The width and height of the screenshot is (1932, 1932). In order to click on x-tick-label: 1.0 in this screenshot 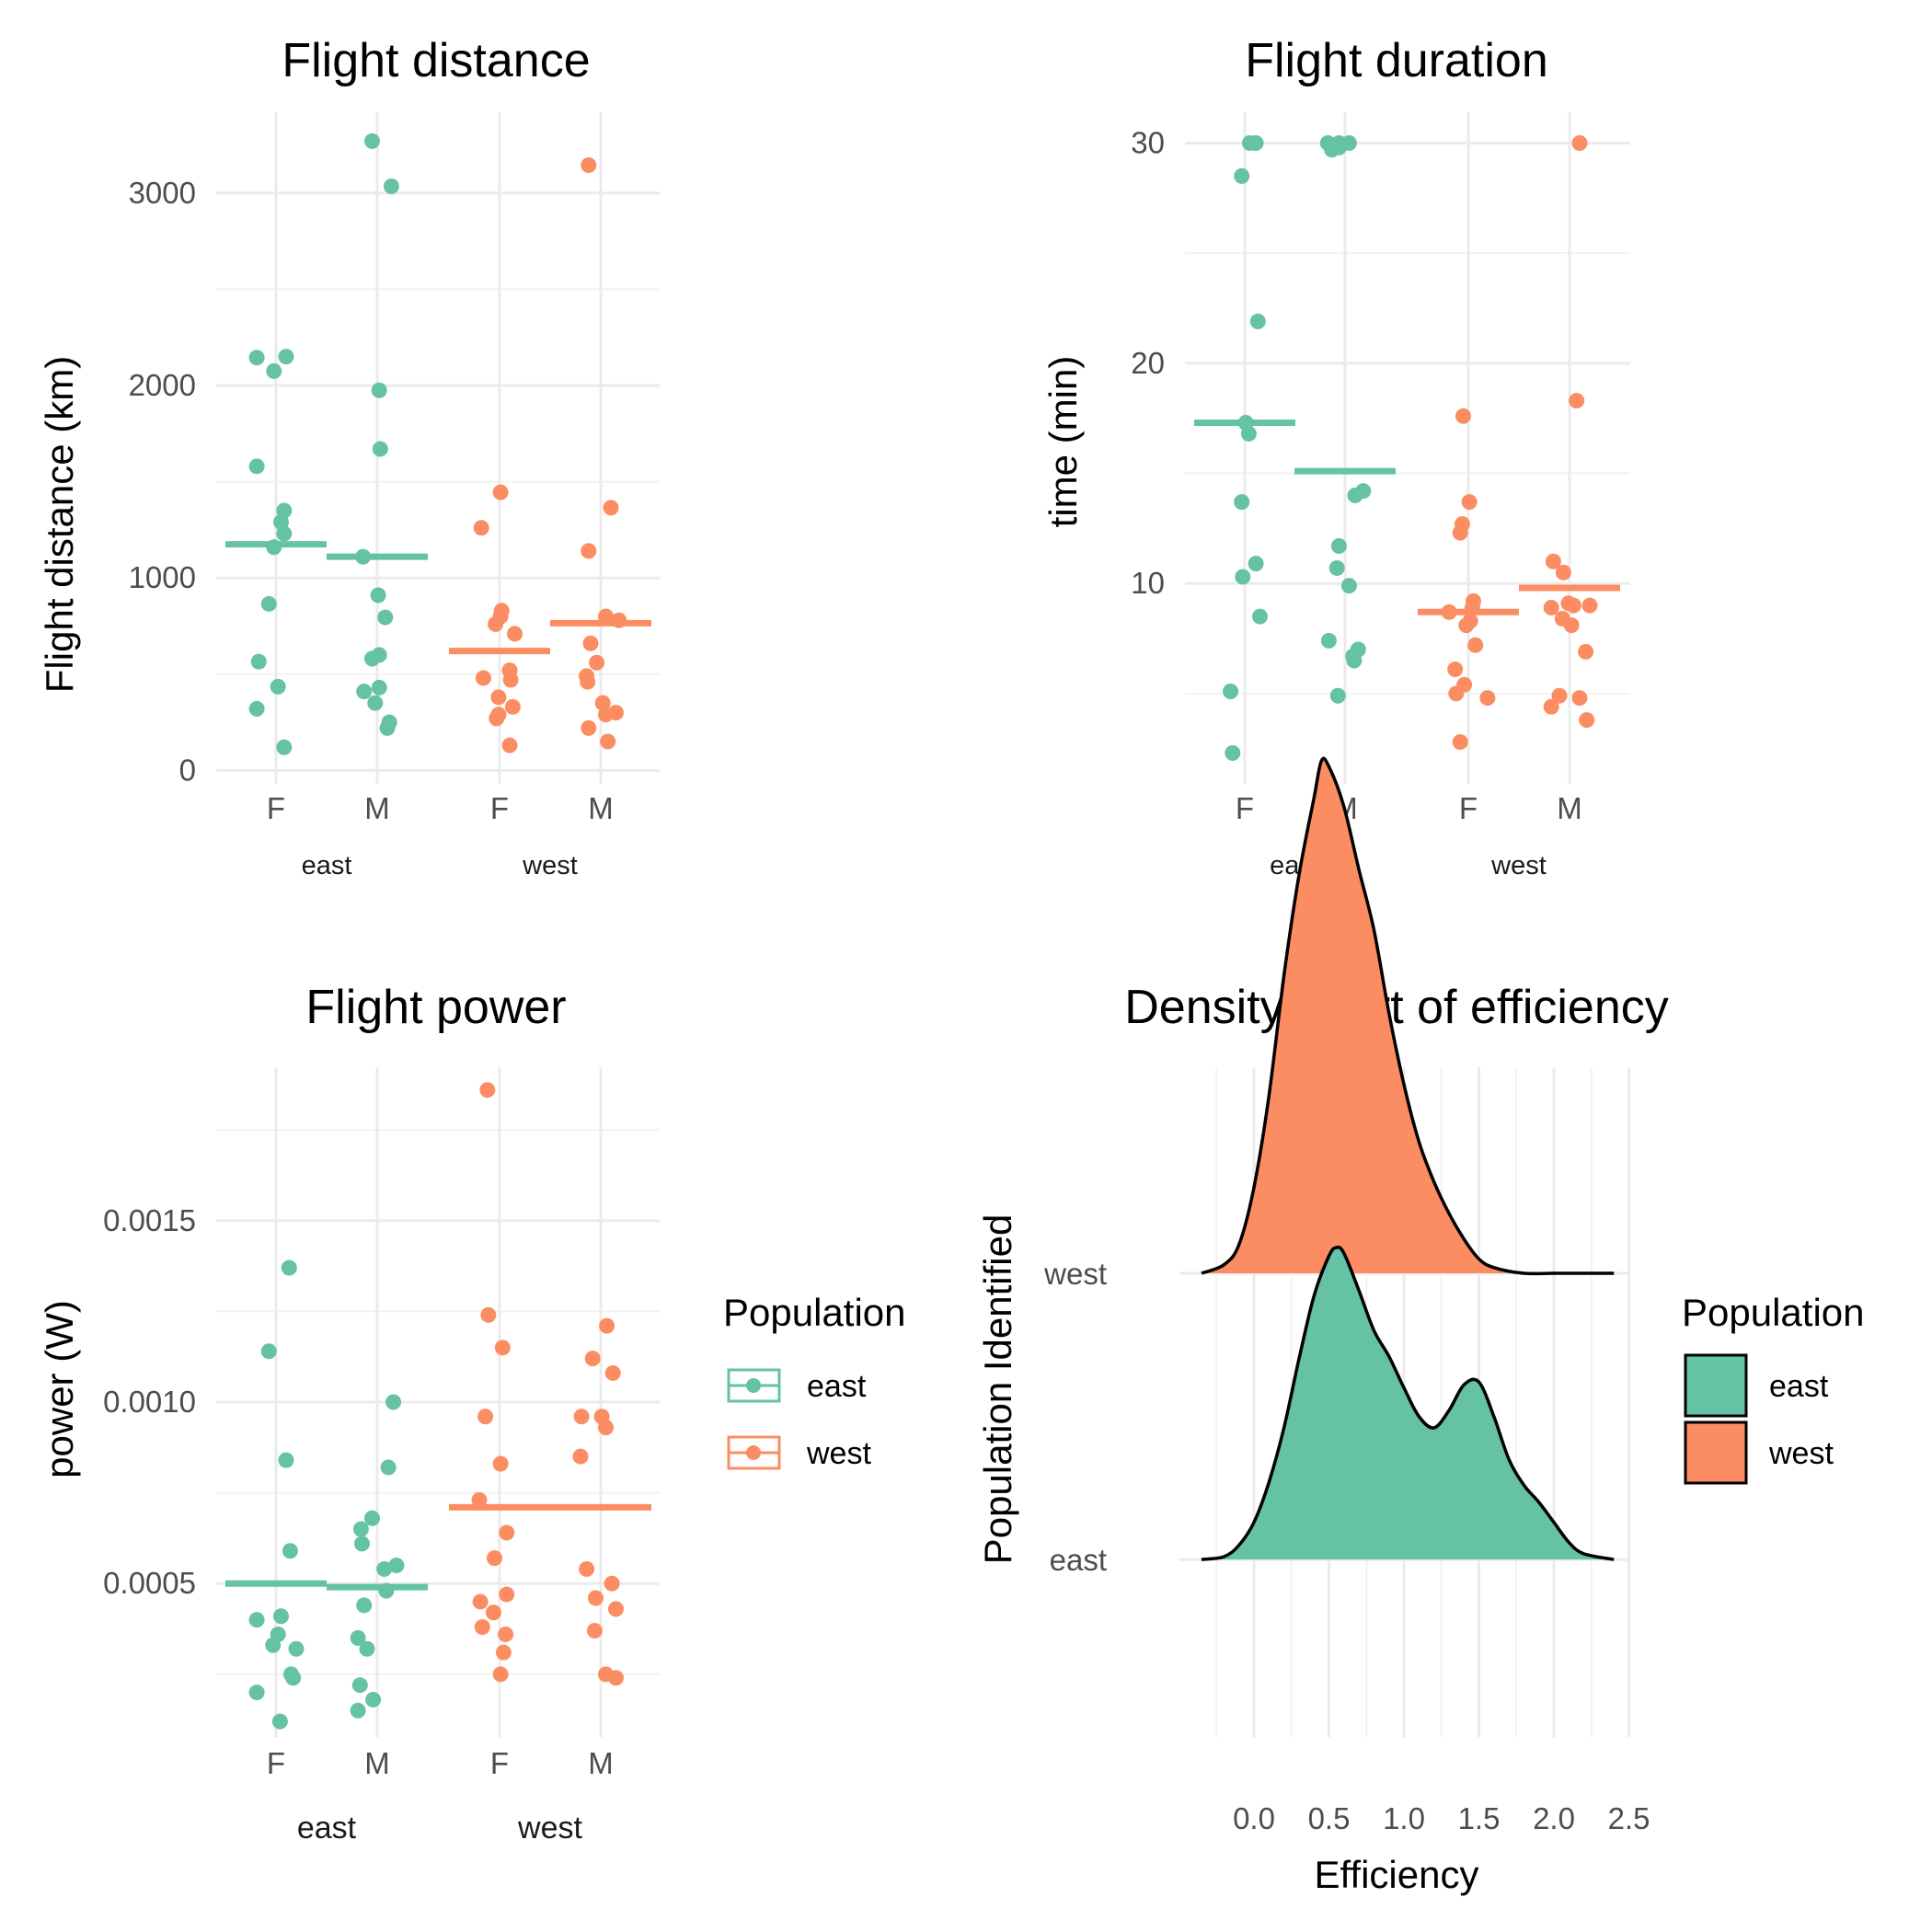, I will do `click(1404, 1818)`.